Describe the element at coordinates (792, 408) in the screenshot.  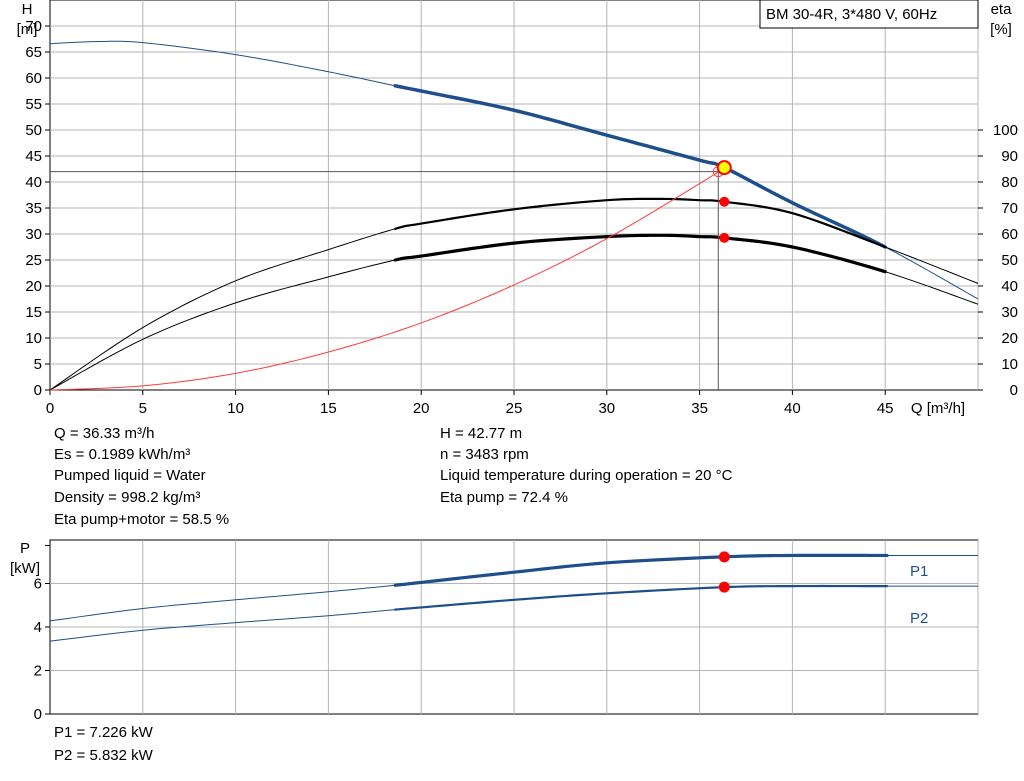
I see `x-tick-label: 40` at that location.